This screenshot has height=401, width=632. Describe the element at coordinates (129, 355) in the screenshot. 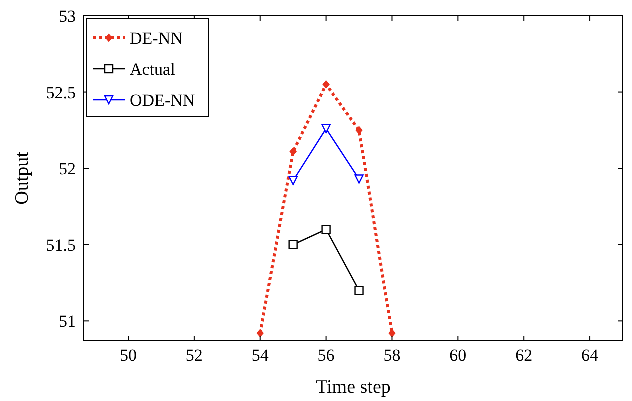

I see `x-tick-label: 50` at that location.